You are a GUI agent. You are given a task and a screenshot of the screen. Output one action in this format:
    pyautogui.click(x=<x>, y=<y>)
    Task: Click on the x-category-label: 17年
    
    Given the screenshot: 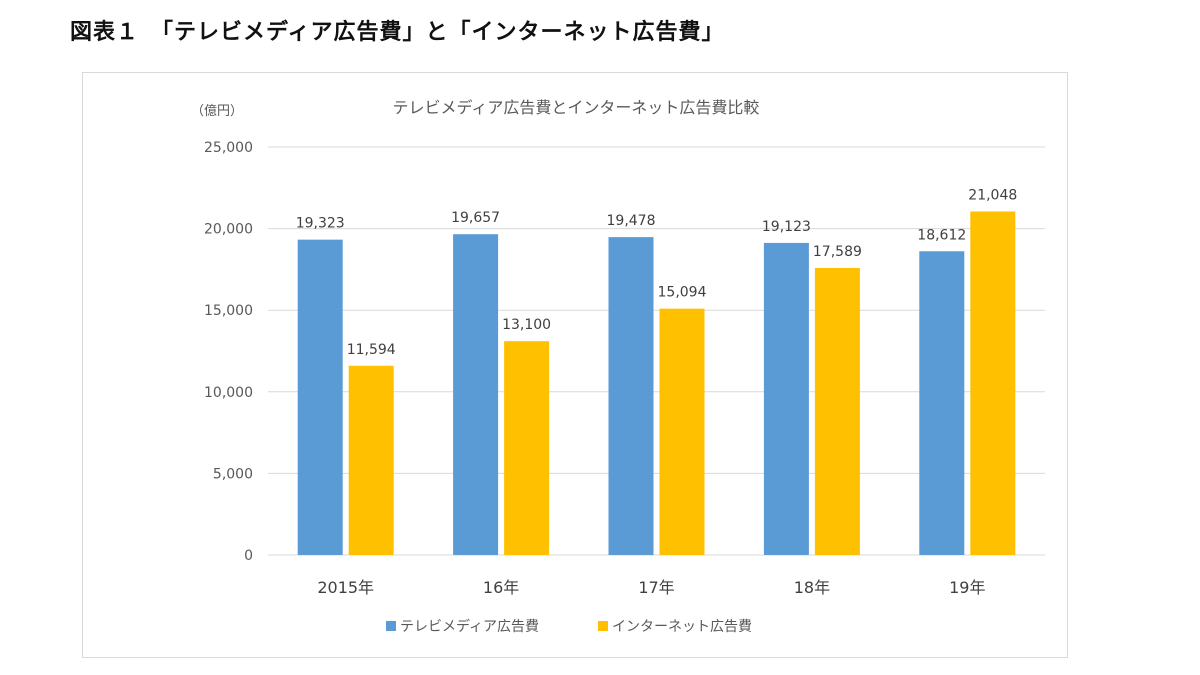 What is the action you would take?
    pyautogui.click(x=656, y=587)
    